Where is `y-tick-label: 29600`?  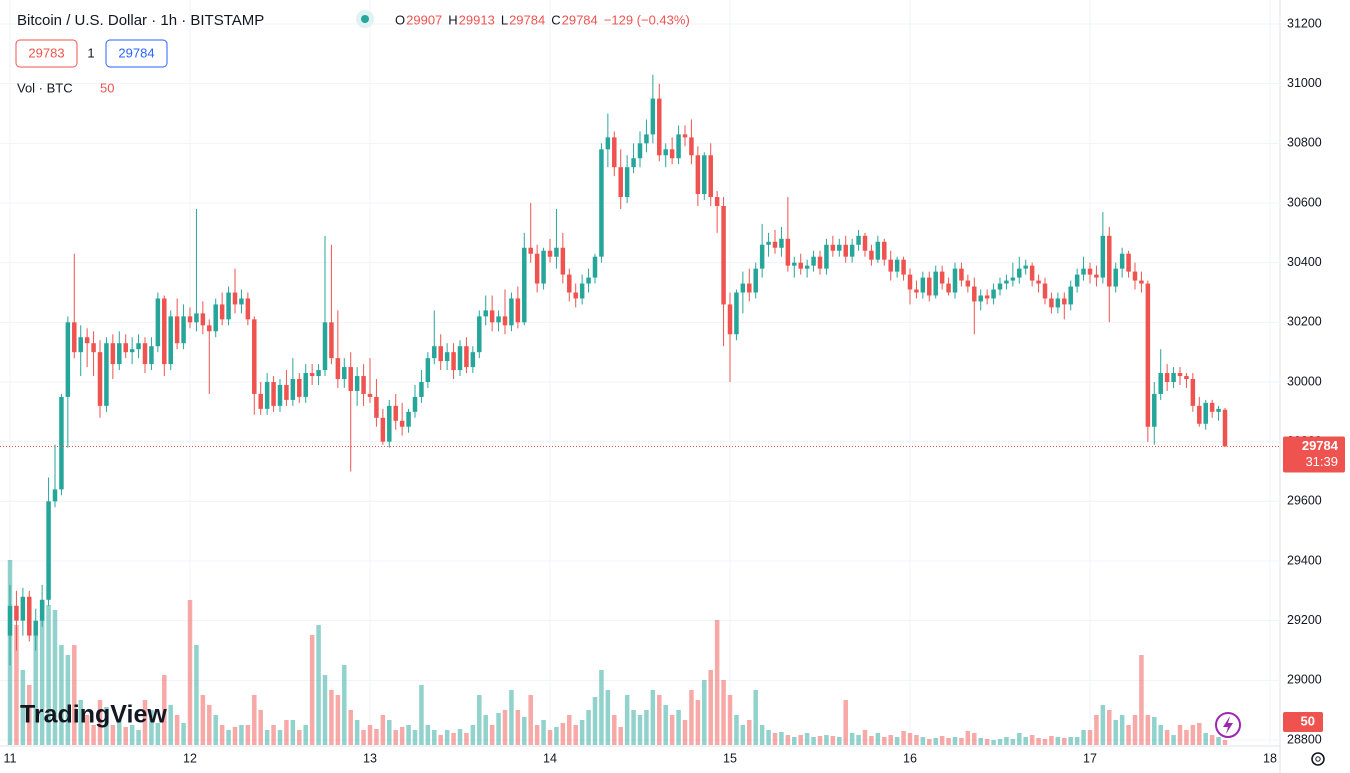 y-tick-label: 29600 is located at coordinates (1304, 501).